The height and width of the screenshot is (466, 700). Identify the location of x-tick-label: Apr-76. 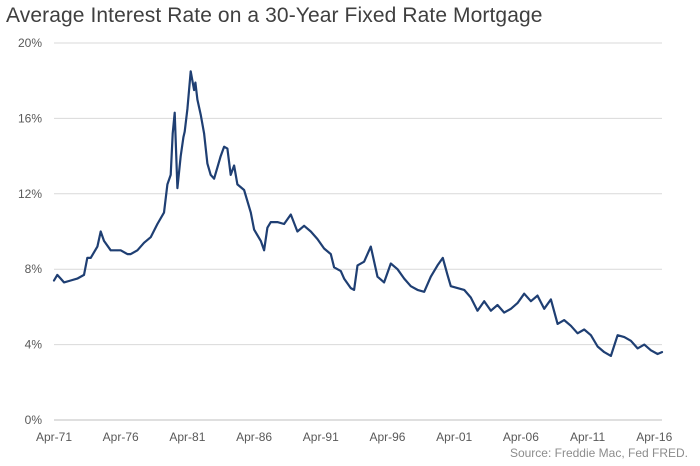
(121, 437).